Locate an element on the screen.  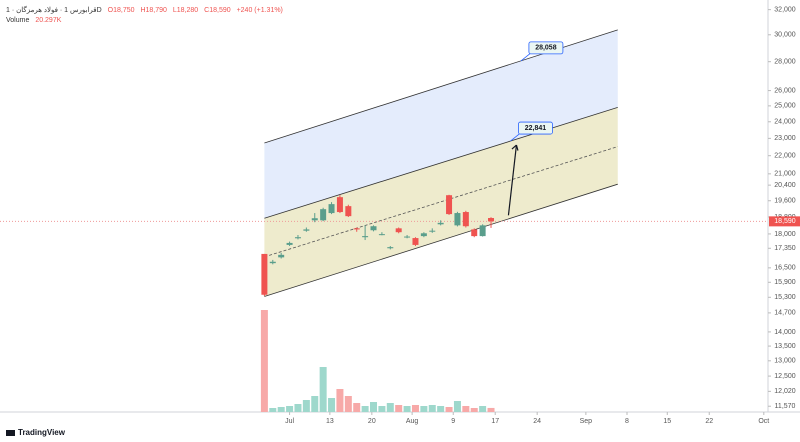
annotation-label: 22,841 is located at coordinates (536, 128).